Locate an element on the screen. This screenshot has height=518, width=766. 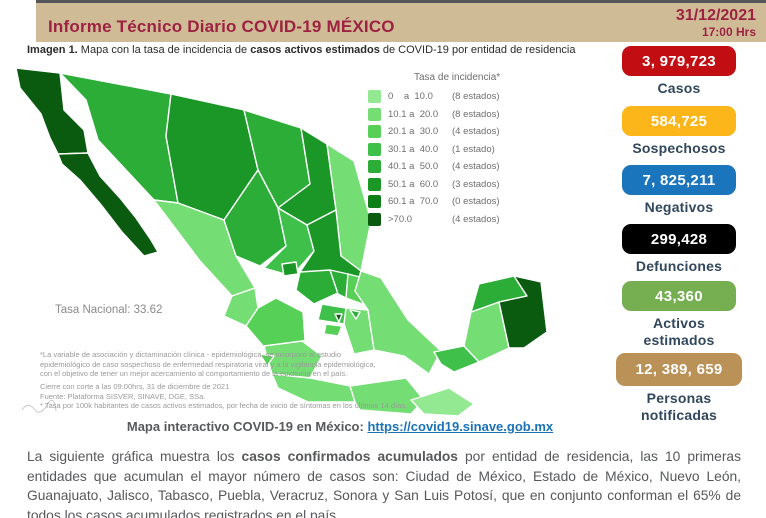
legend-row: 60.1 a 70.0 (0 estados) is located at coordinates (463, 201).